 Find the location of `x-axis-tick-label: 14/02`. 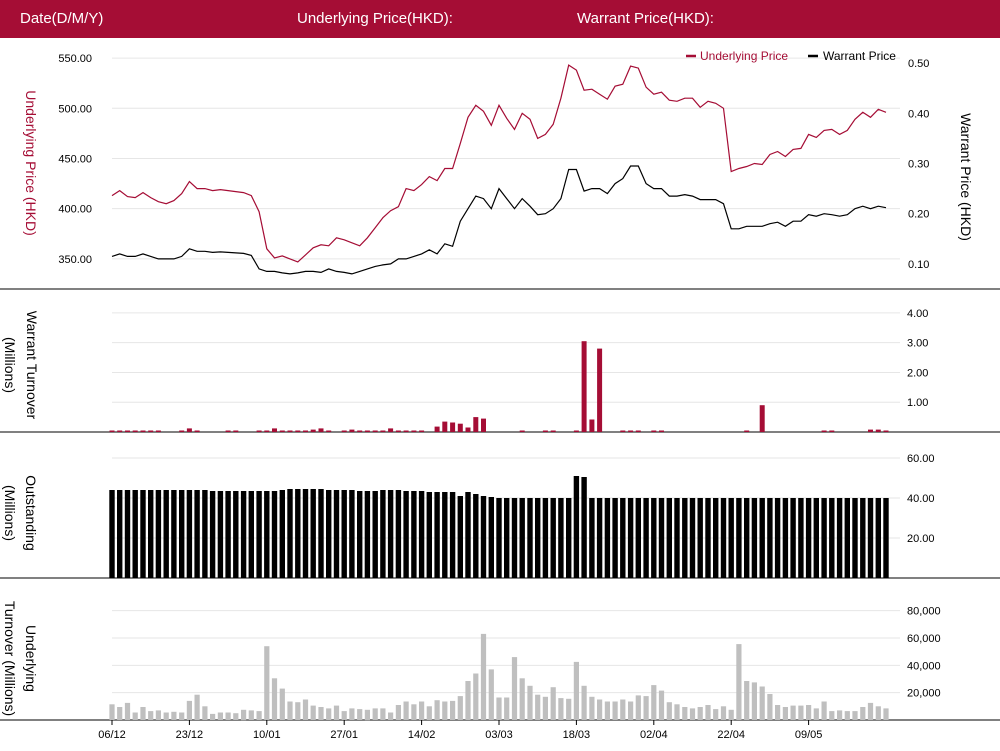

x-axis-tick-label: 14/02 is located at coordinates (422, 735).